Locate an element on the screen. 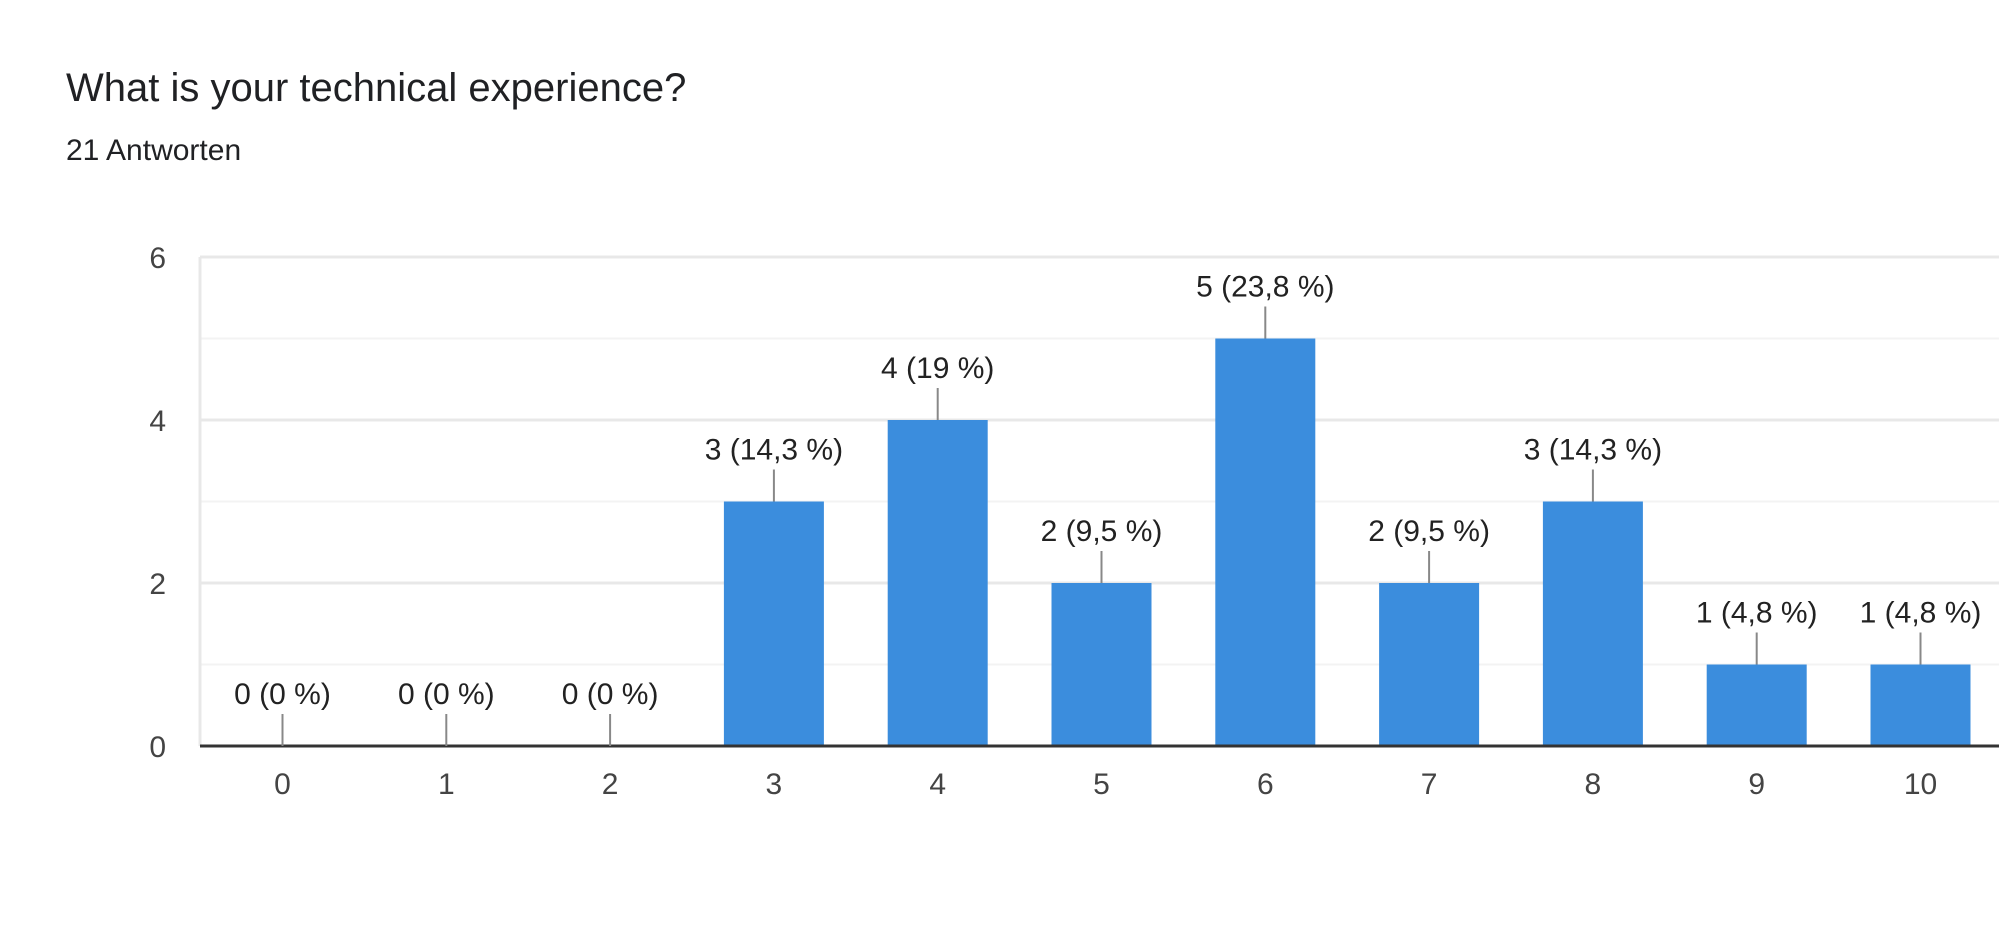 The height and width of the screenshot is (951, 1999). x-tick-label-10: 10 is located at coordinates (1920, 784).